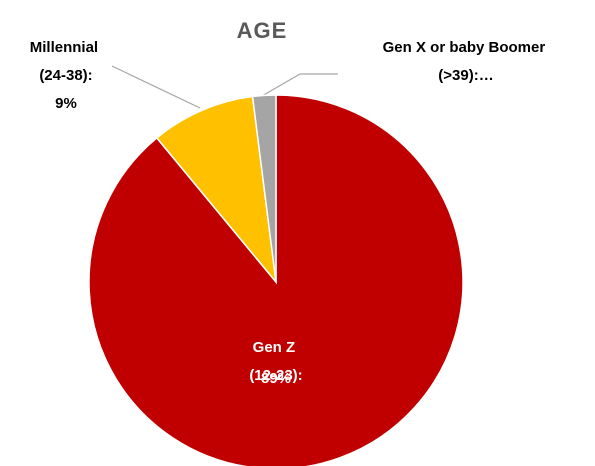  I want to click on category-label: Gen Z (12-23):, so click(275, 361).